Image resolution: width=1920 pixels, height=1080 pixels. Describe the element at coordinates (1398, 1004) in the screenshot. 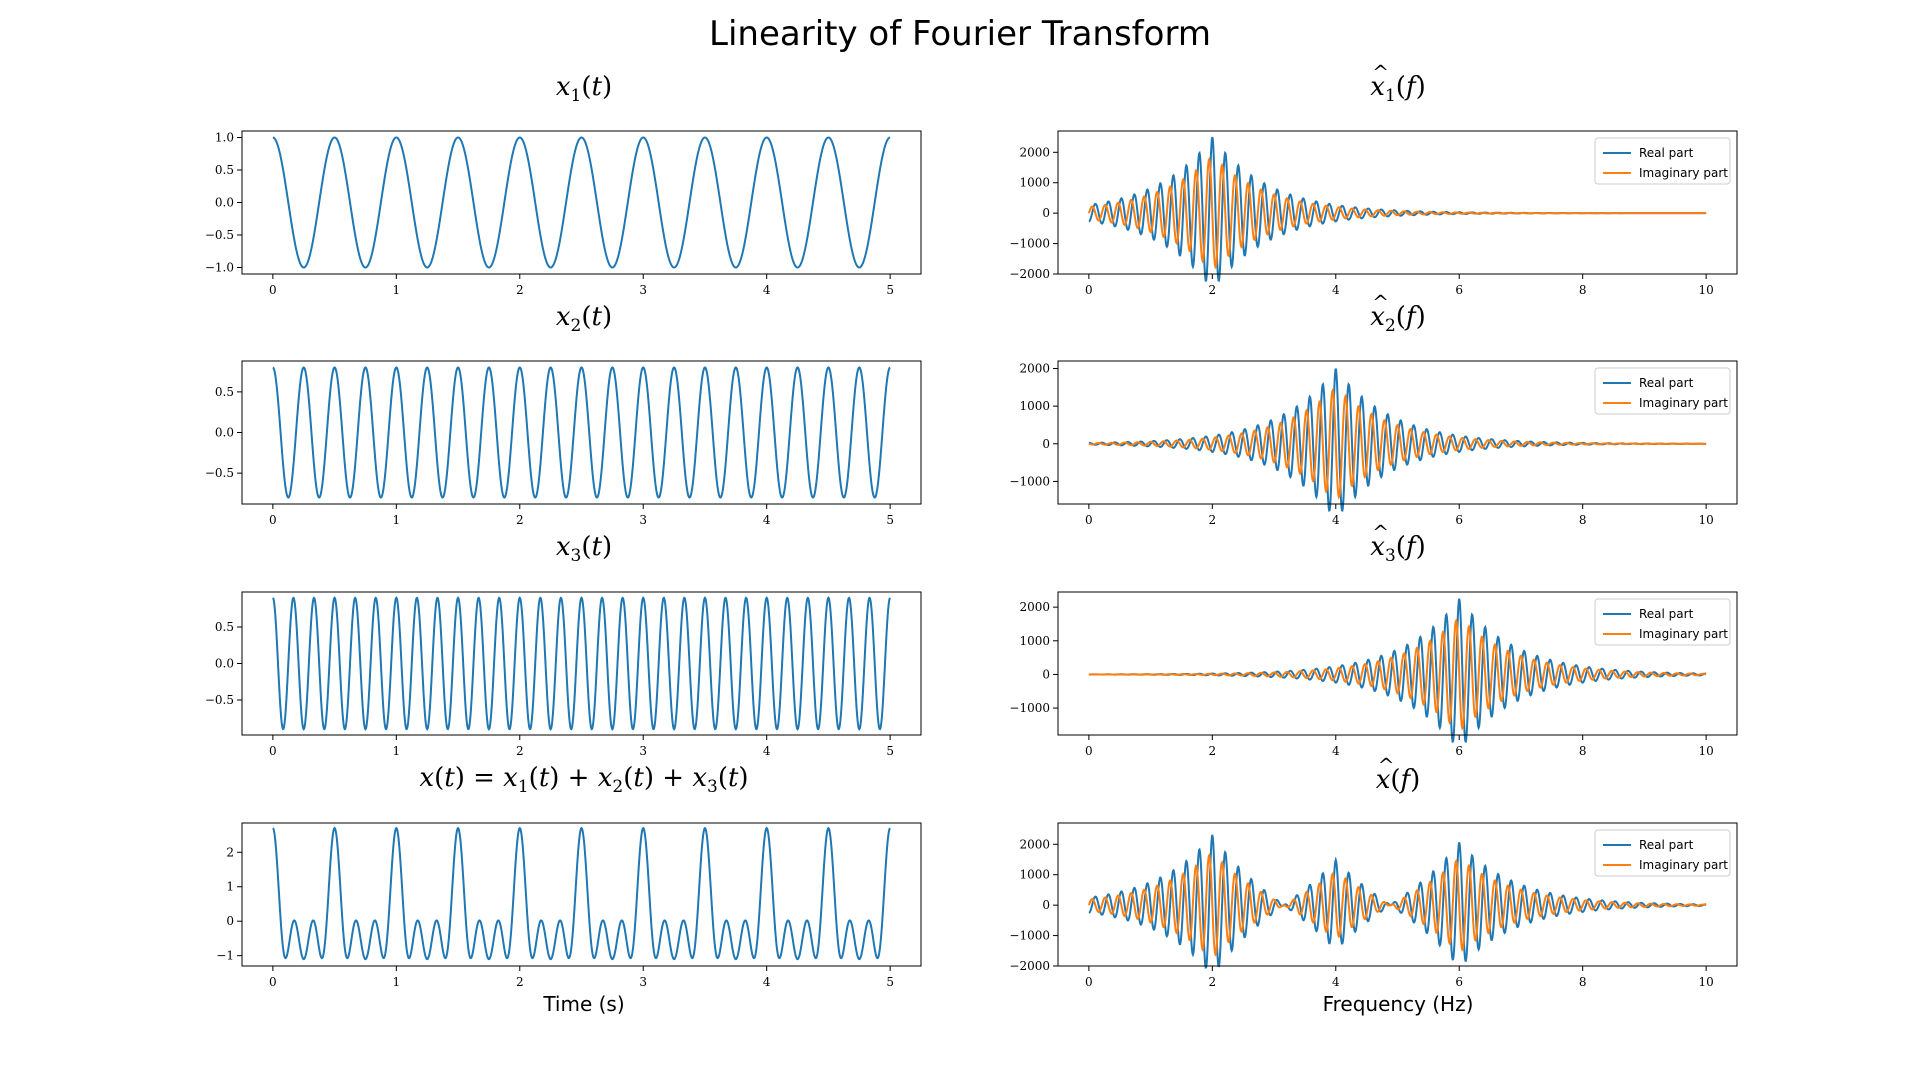

I see `frequency-axis-label: Frequency (Hz)` at that location.